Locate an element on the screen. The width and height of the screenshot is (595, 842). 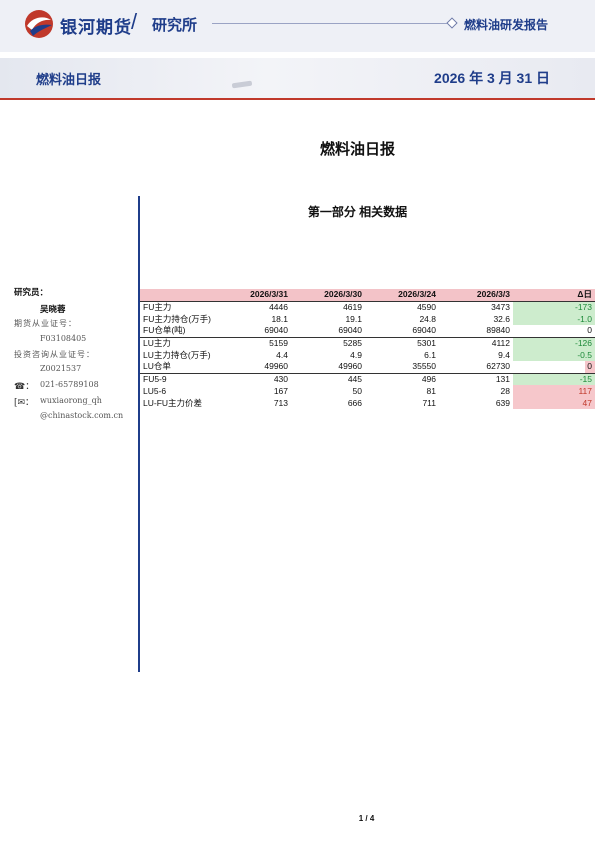
diamond-icon is located at coordinates (452, 23).